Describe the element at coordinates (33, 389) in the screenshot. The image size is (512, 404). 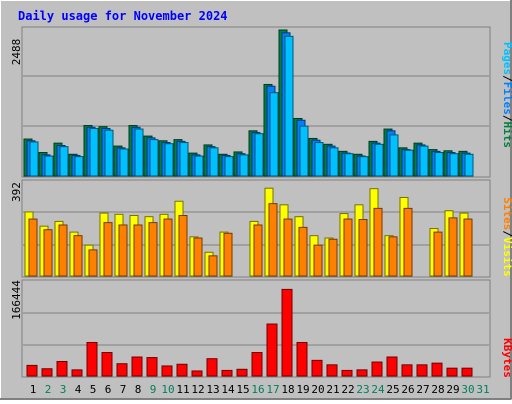
I see `day-label-1: 1` at that location.